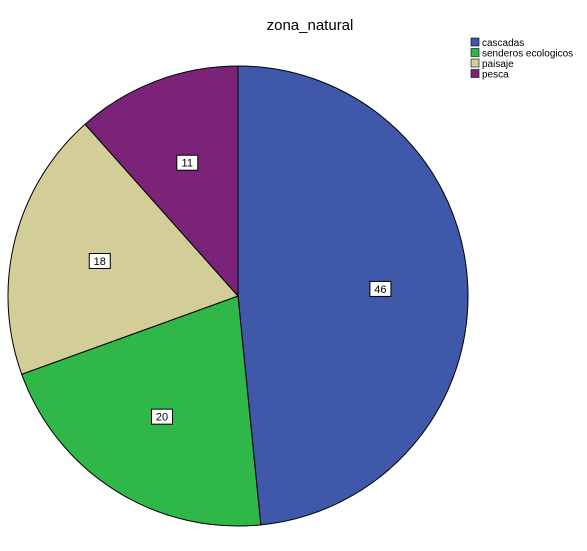 This screenshot has width=587, height=551. I want to click on chart-title: zona_natural, so click(310, 25).